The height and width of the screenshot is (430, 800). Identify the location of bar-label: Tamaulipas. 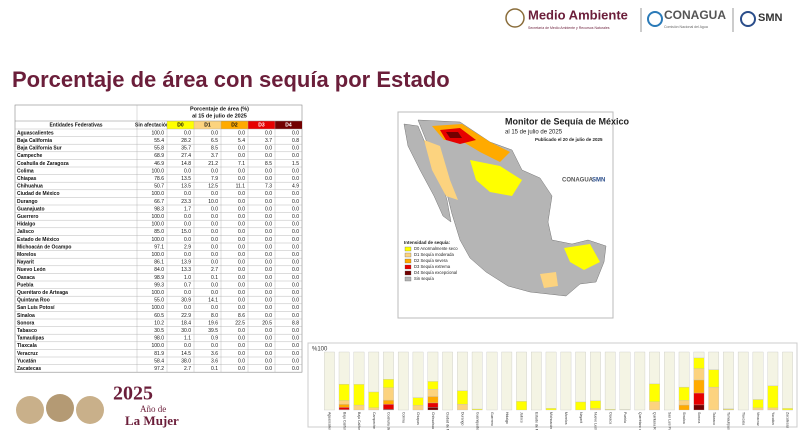
(729, 421).